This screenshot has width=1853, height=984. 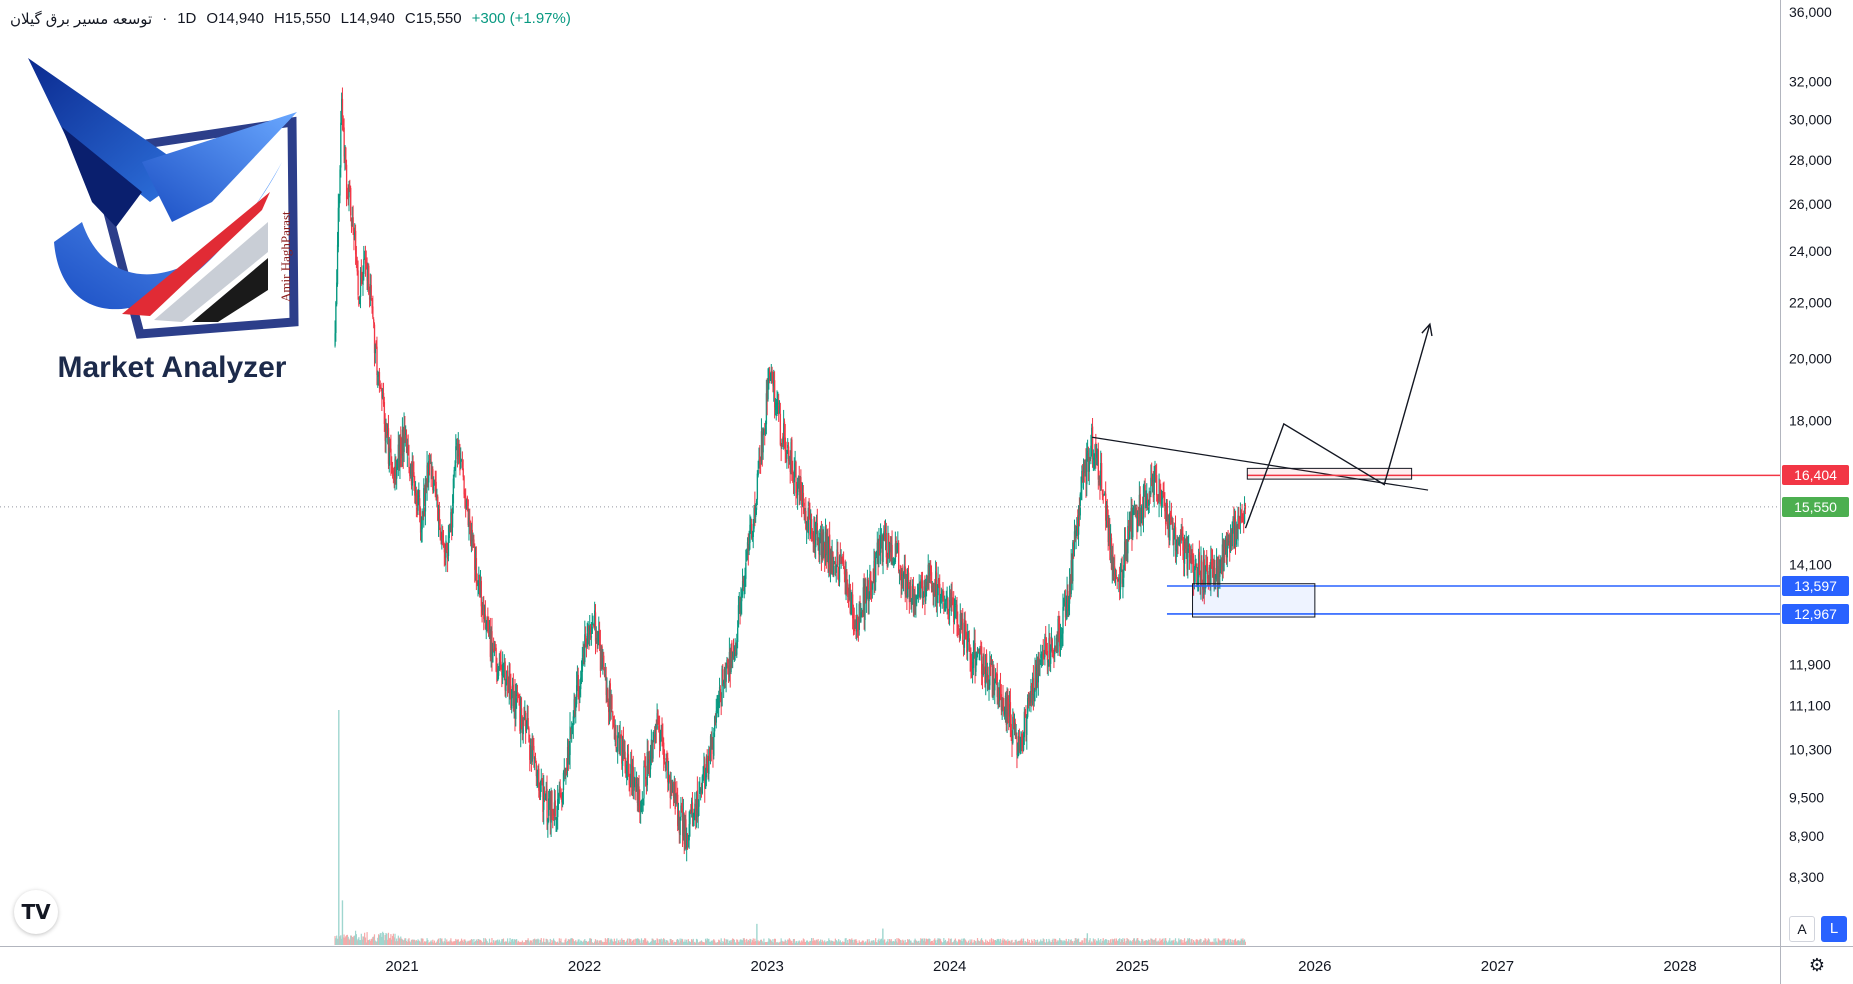 I want to click on price-tick-label: 11,900, so click(x=1810, y=665).